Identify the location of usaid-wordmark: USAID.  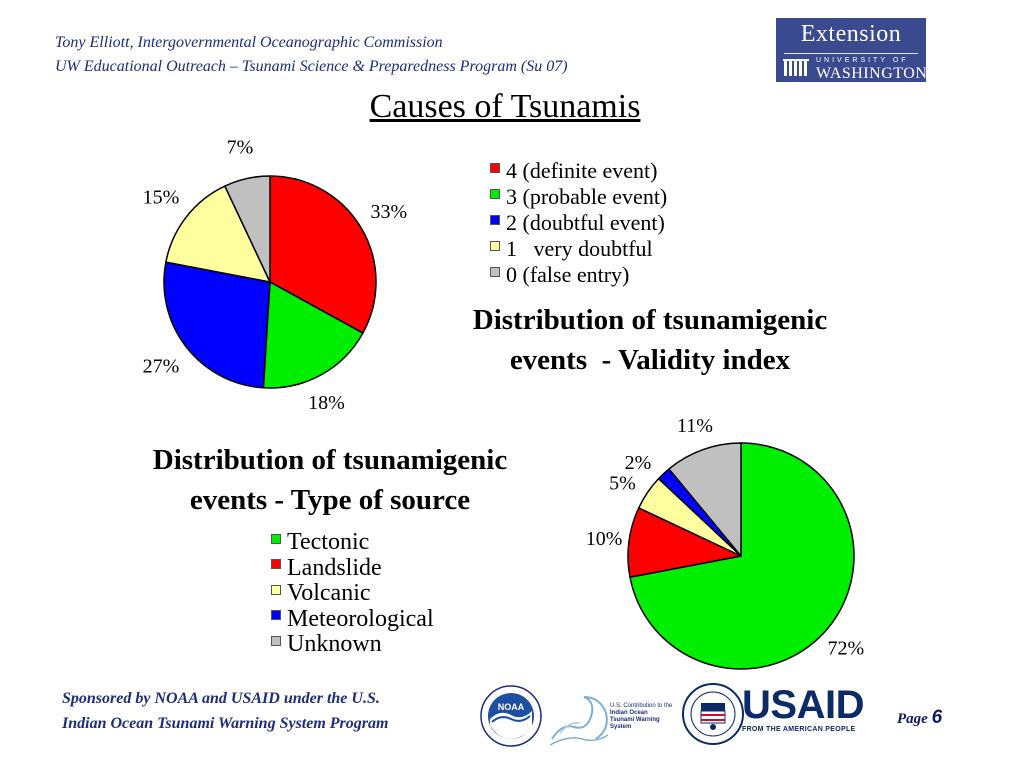
(803, 705).